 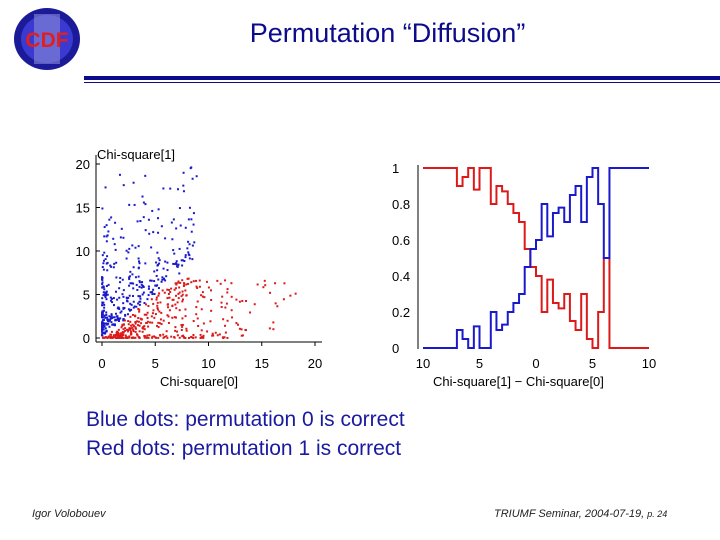 I want to click on red-series-line, so click(x=536, y=258).